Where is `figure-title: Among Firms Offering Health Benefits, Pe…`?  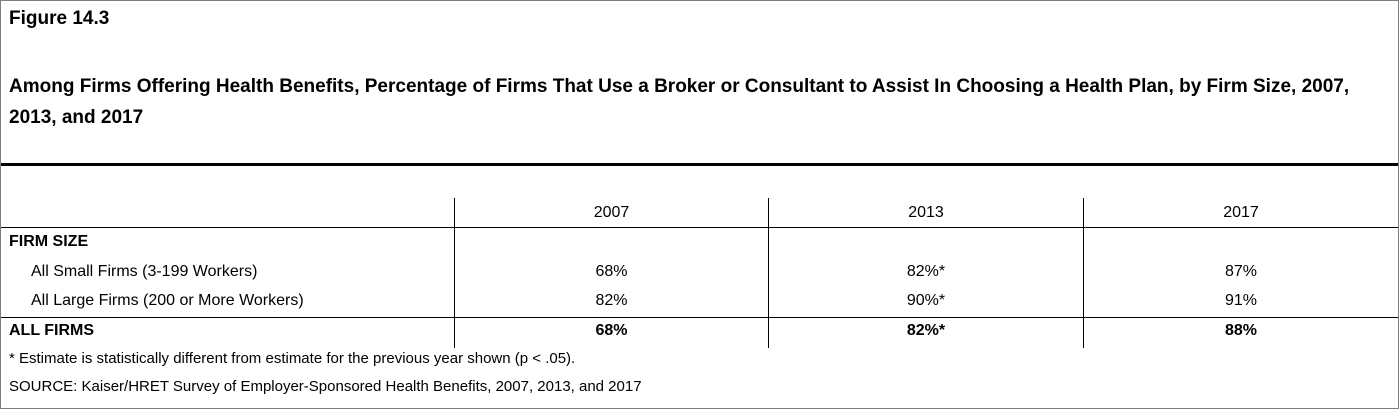 figure-title: Among Firms Offering Health Benefits, Pe… is located at coordinates (679, 102).